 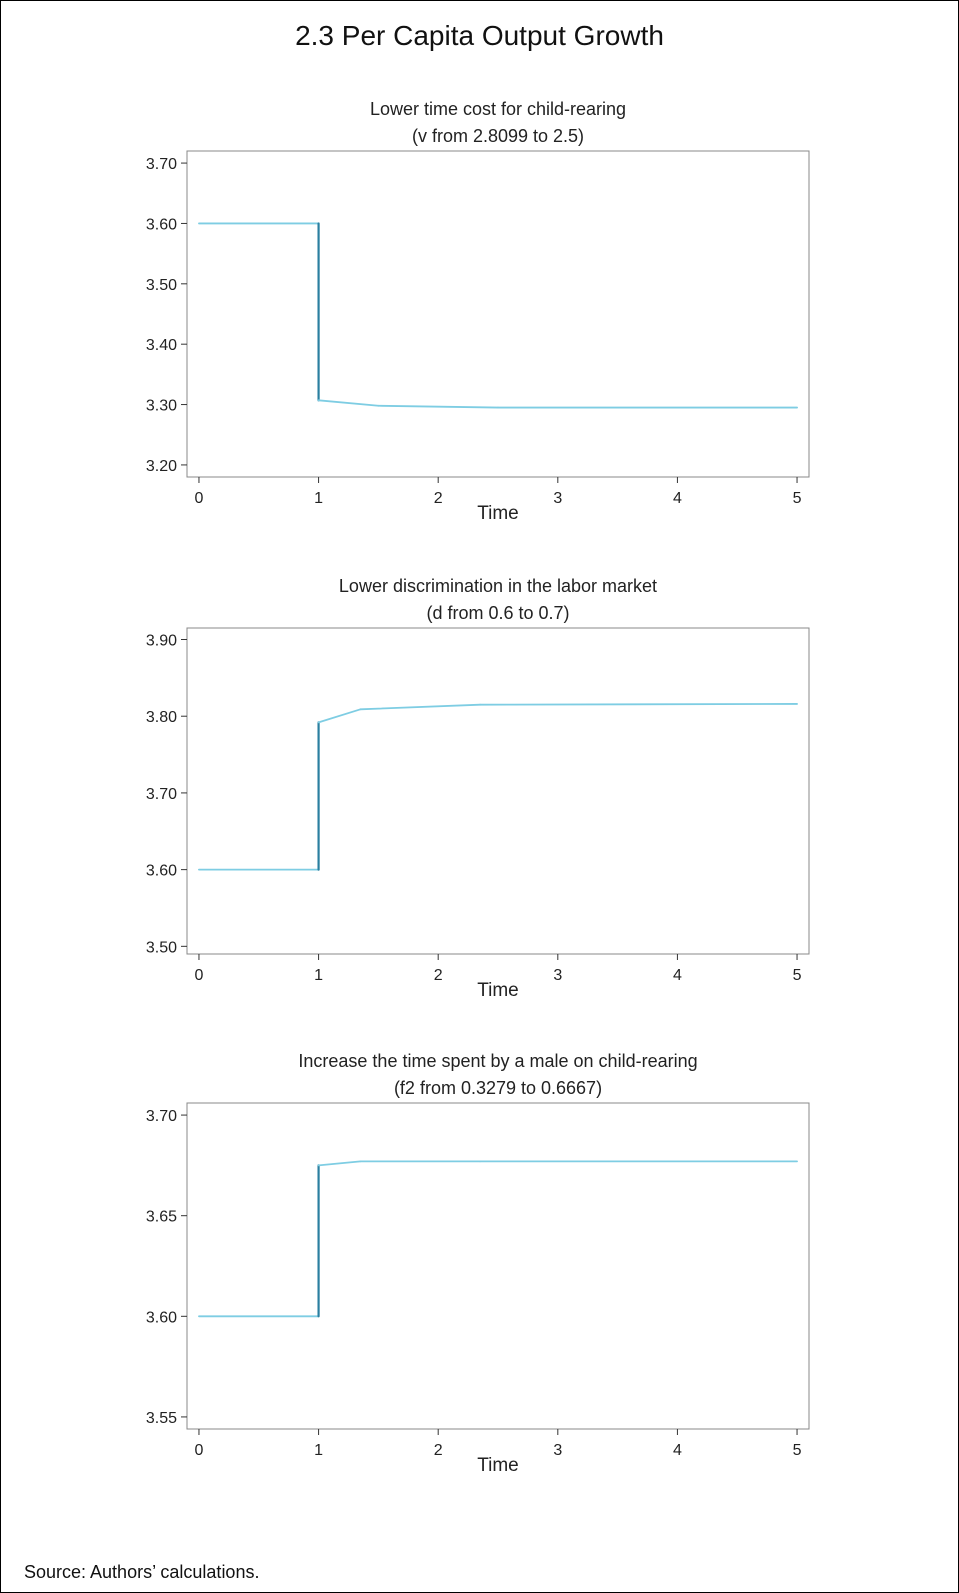 I want to click on chart-2-xtick-label: 4, so click(x=677, y=975).